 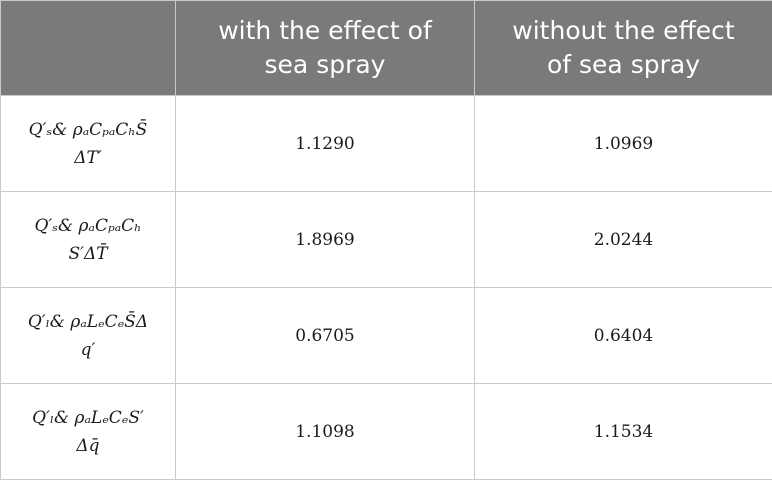 I want to click on label-line-1: Q′ₛ& ρₐCₚₐCₕ, so click(x=88, y=226).